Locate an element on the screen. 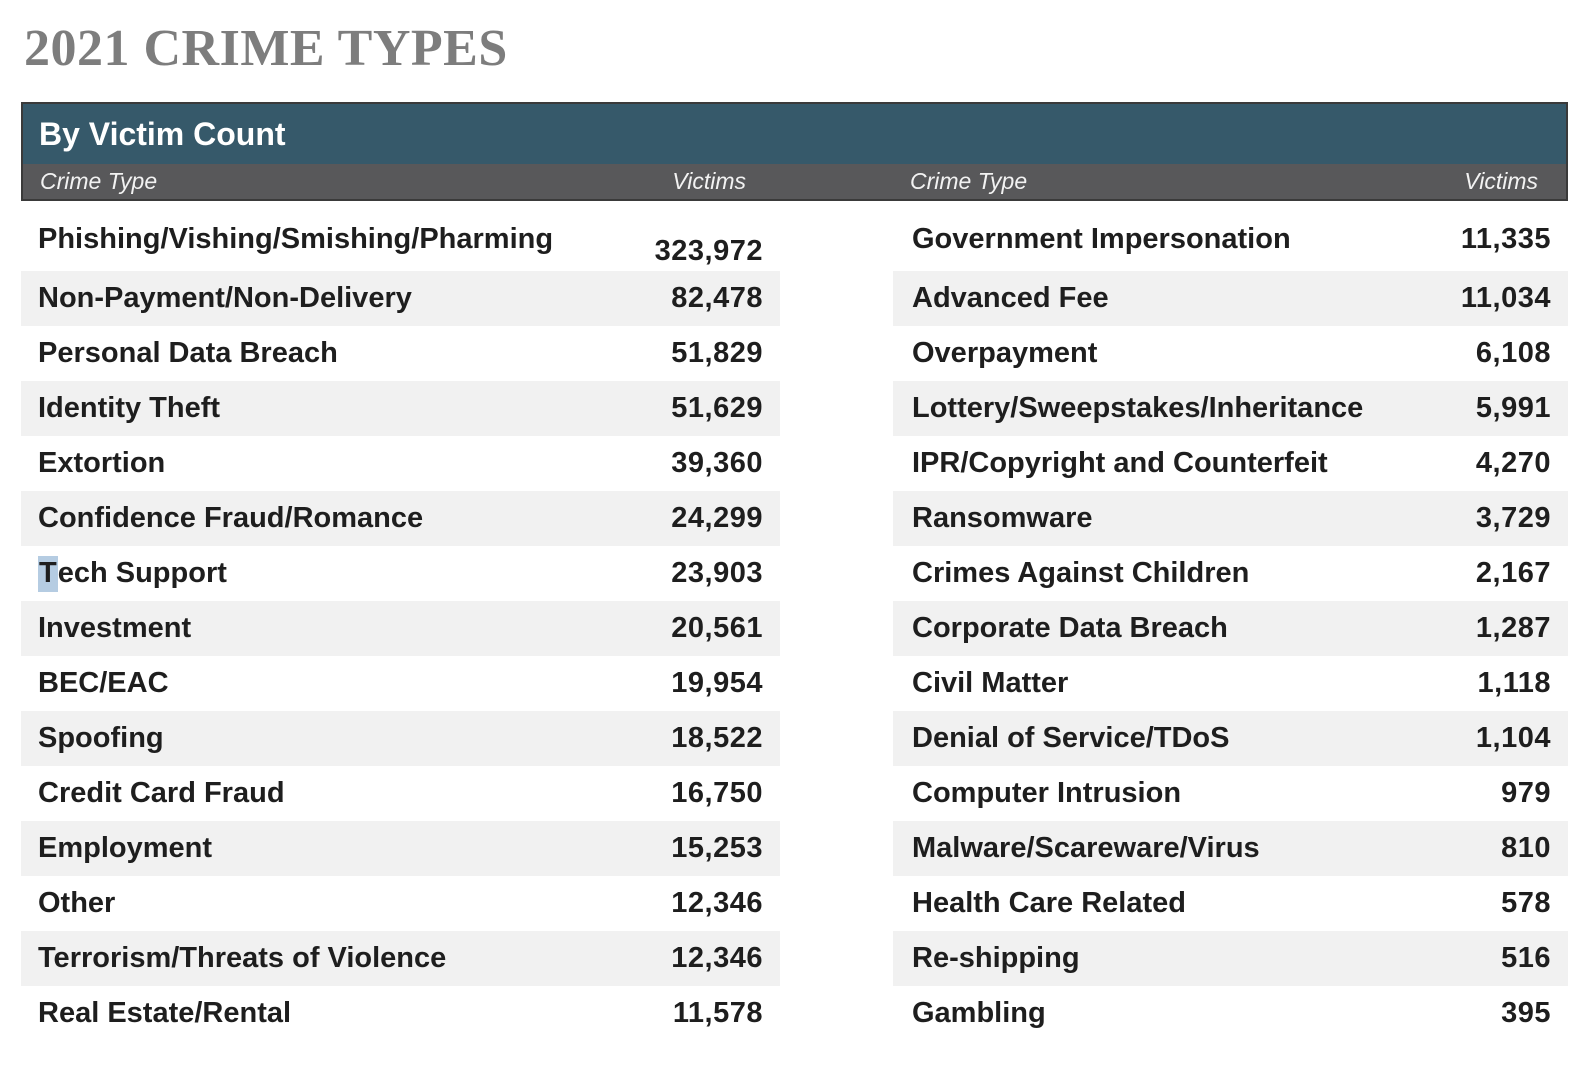 The width and height of the screenshot is (1586, 1086). table-row: Identity Theft 51,629 is located at coordinates (400, 409).